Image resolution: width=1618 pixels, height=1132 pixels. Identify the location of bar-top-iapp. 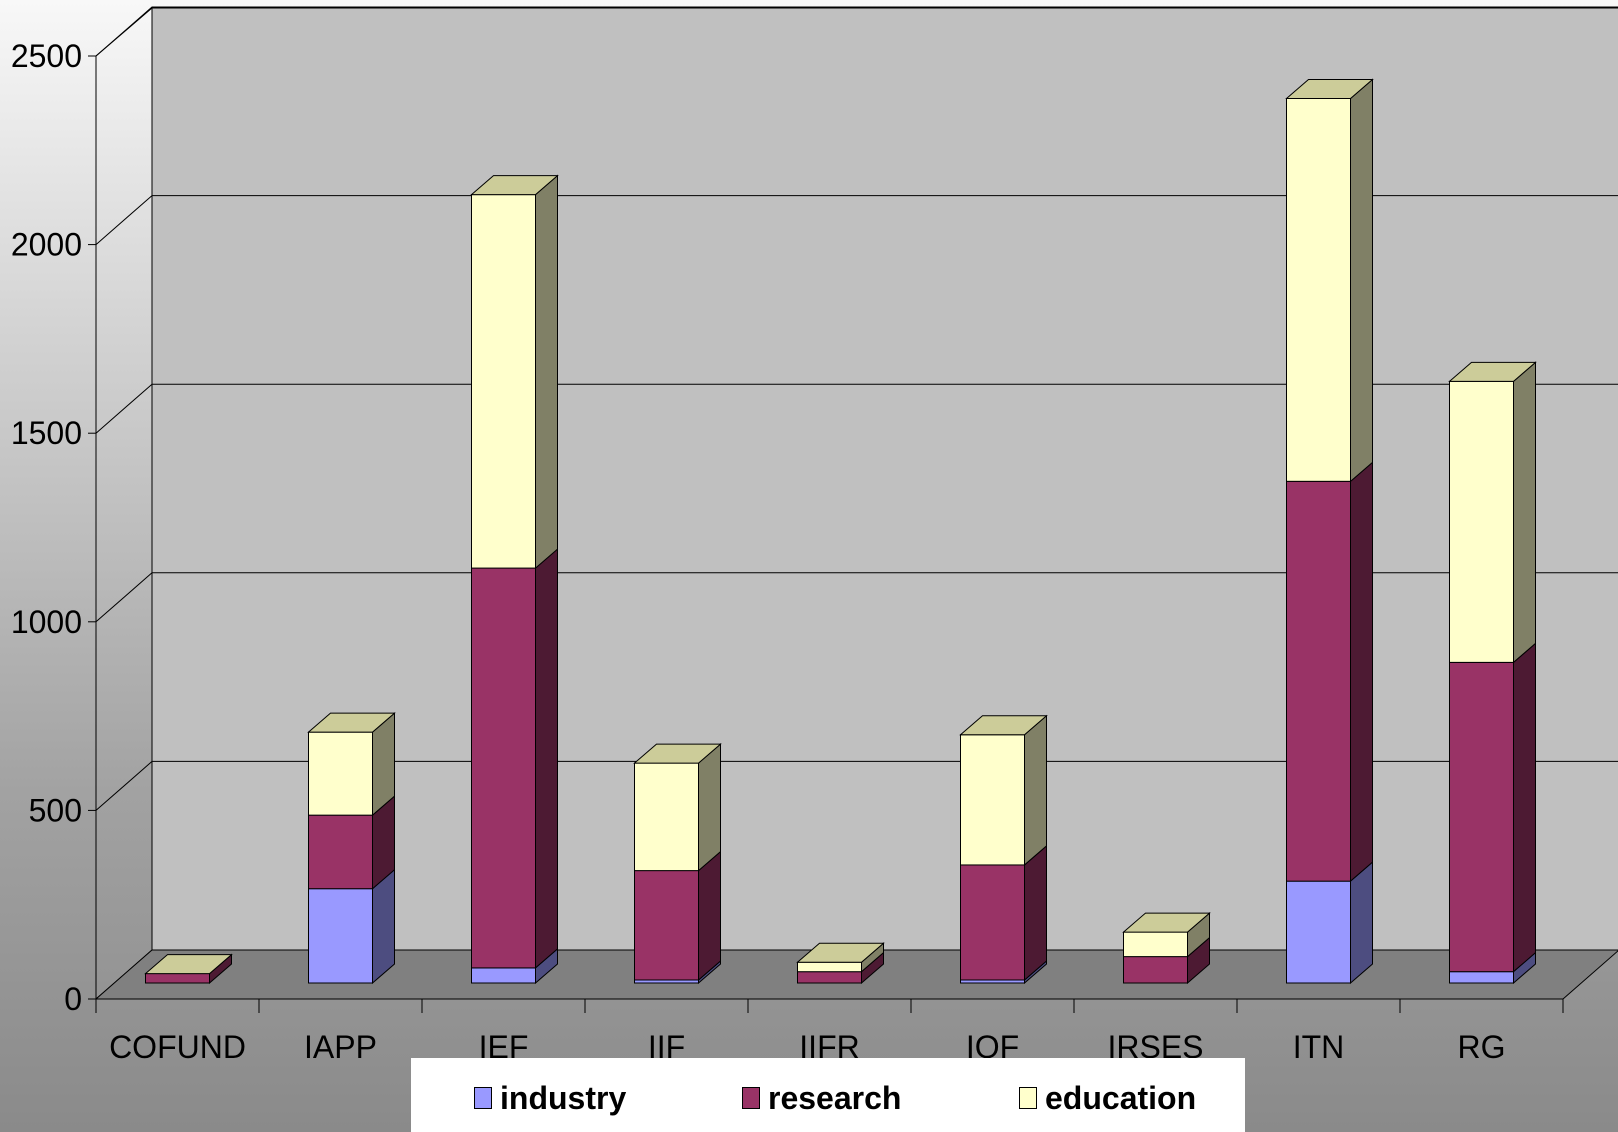
(351, 722).